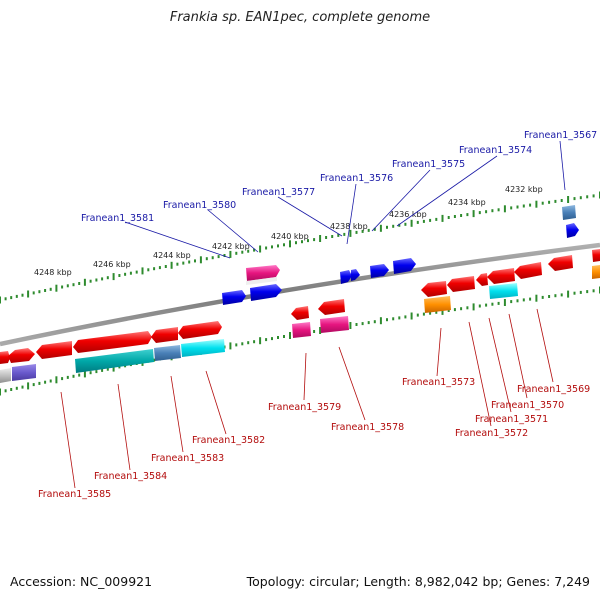 This screenshot has height=600, width=600. What do you see at coordinates (491, 433) in the screenshot?
I see `gene-label: Franean1_3572` at bounding box center [491, 433].